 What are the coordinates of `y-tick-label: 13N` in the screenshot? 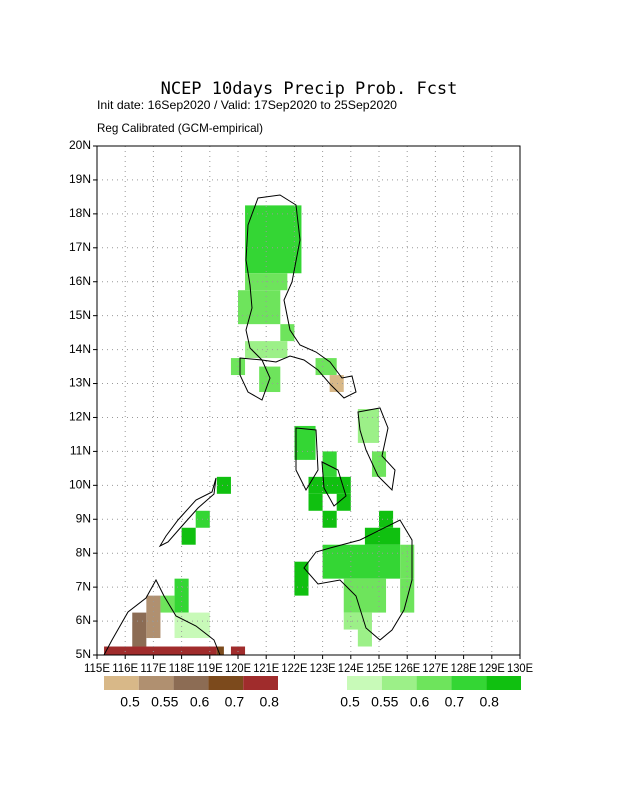 It's located at (80, 383).